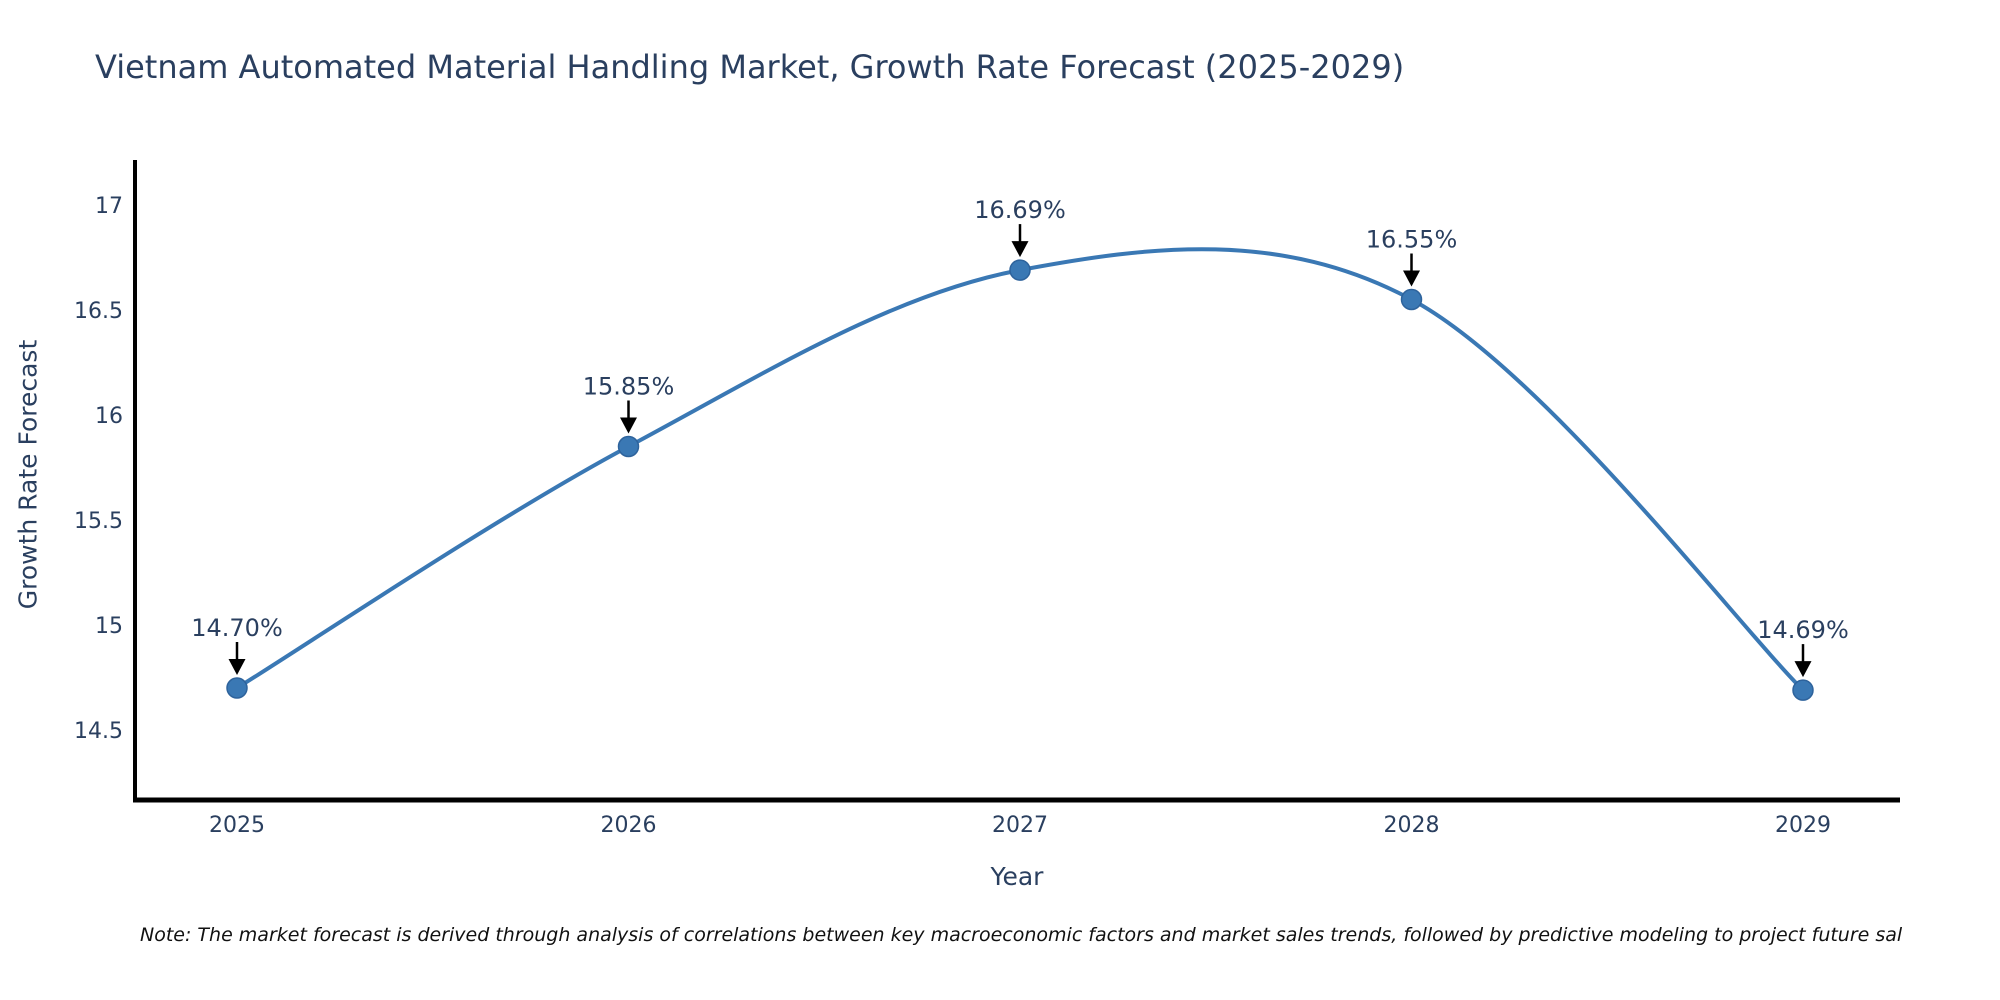 This screenshot has width=2000, height=1000. I want to click on annotation-label: 15.85%, so click(629, 387).